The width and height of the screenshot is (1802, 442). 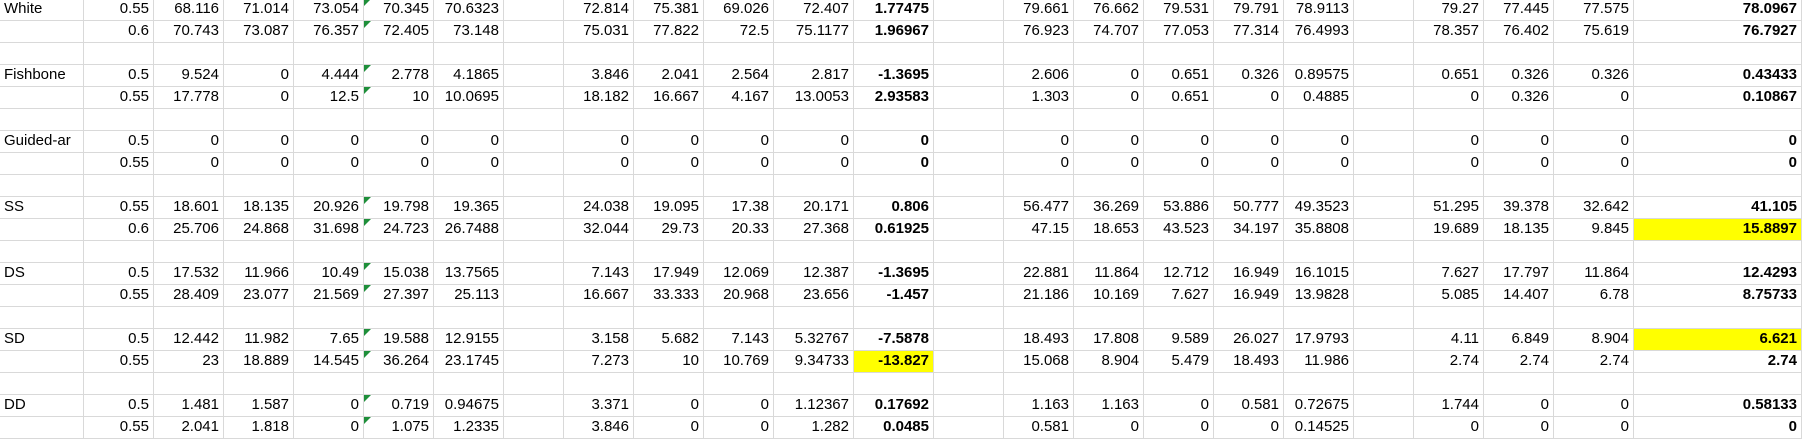 What do you see at coordinates (739, 10) in the screenshot?
I see `table-cell: 69.026` at bounding box center [739, 10].